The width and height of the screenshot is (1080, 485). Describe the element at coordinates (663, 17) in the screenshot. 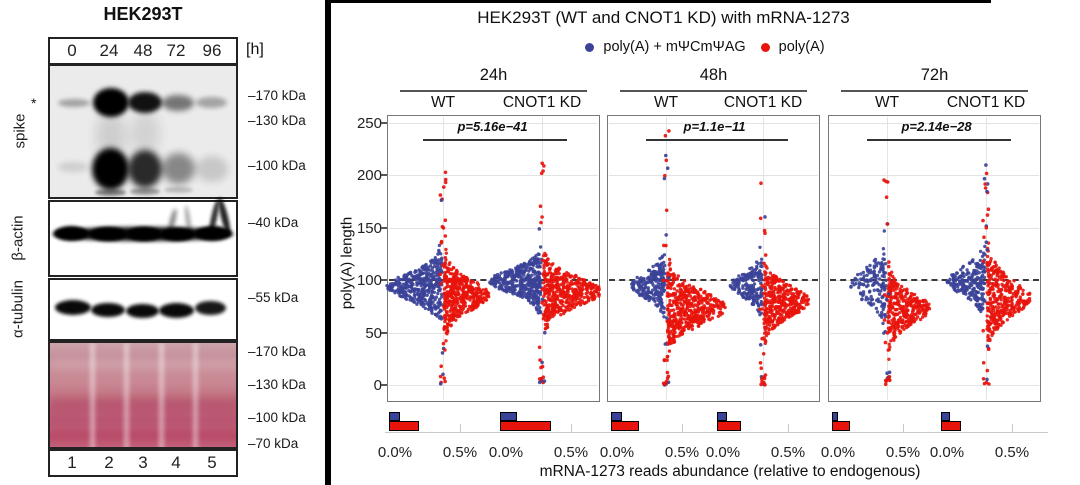

I see `chart-title: HEK293T (WT and CNOT1 KD) with mRNA-1273` at that location.